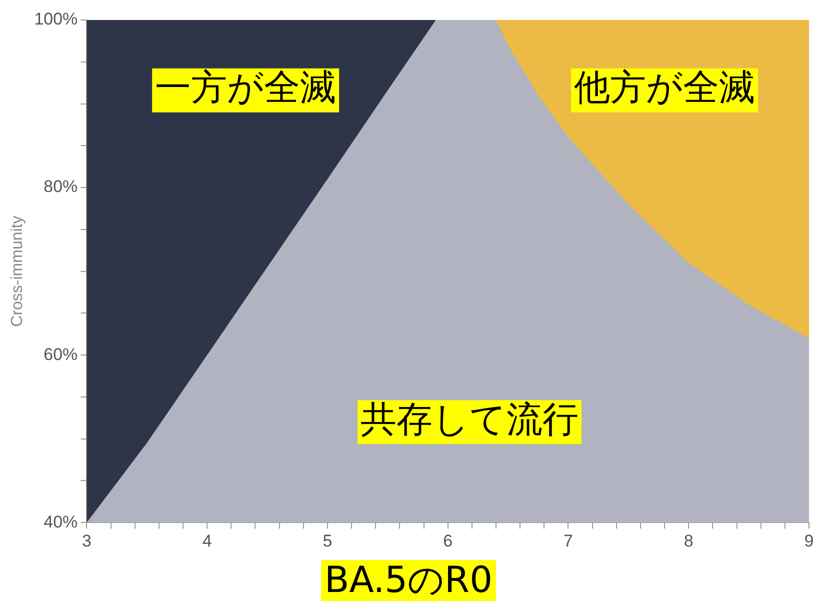 This screenshot has height=606, width=817. Describe the element at coordinates (245, 88) in the screenshot. I see `annotation: 一方が全滅` at that location.